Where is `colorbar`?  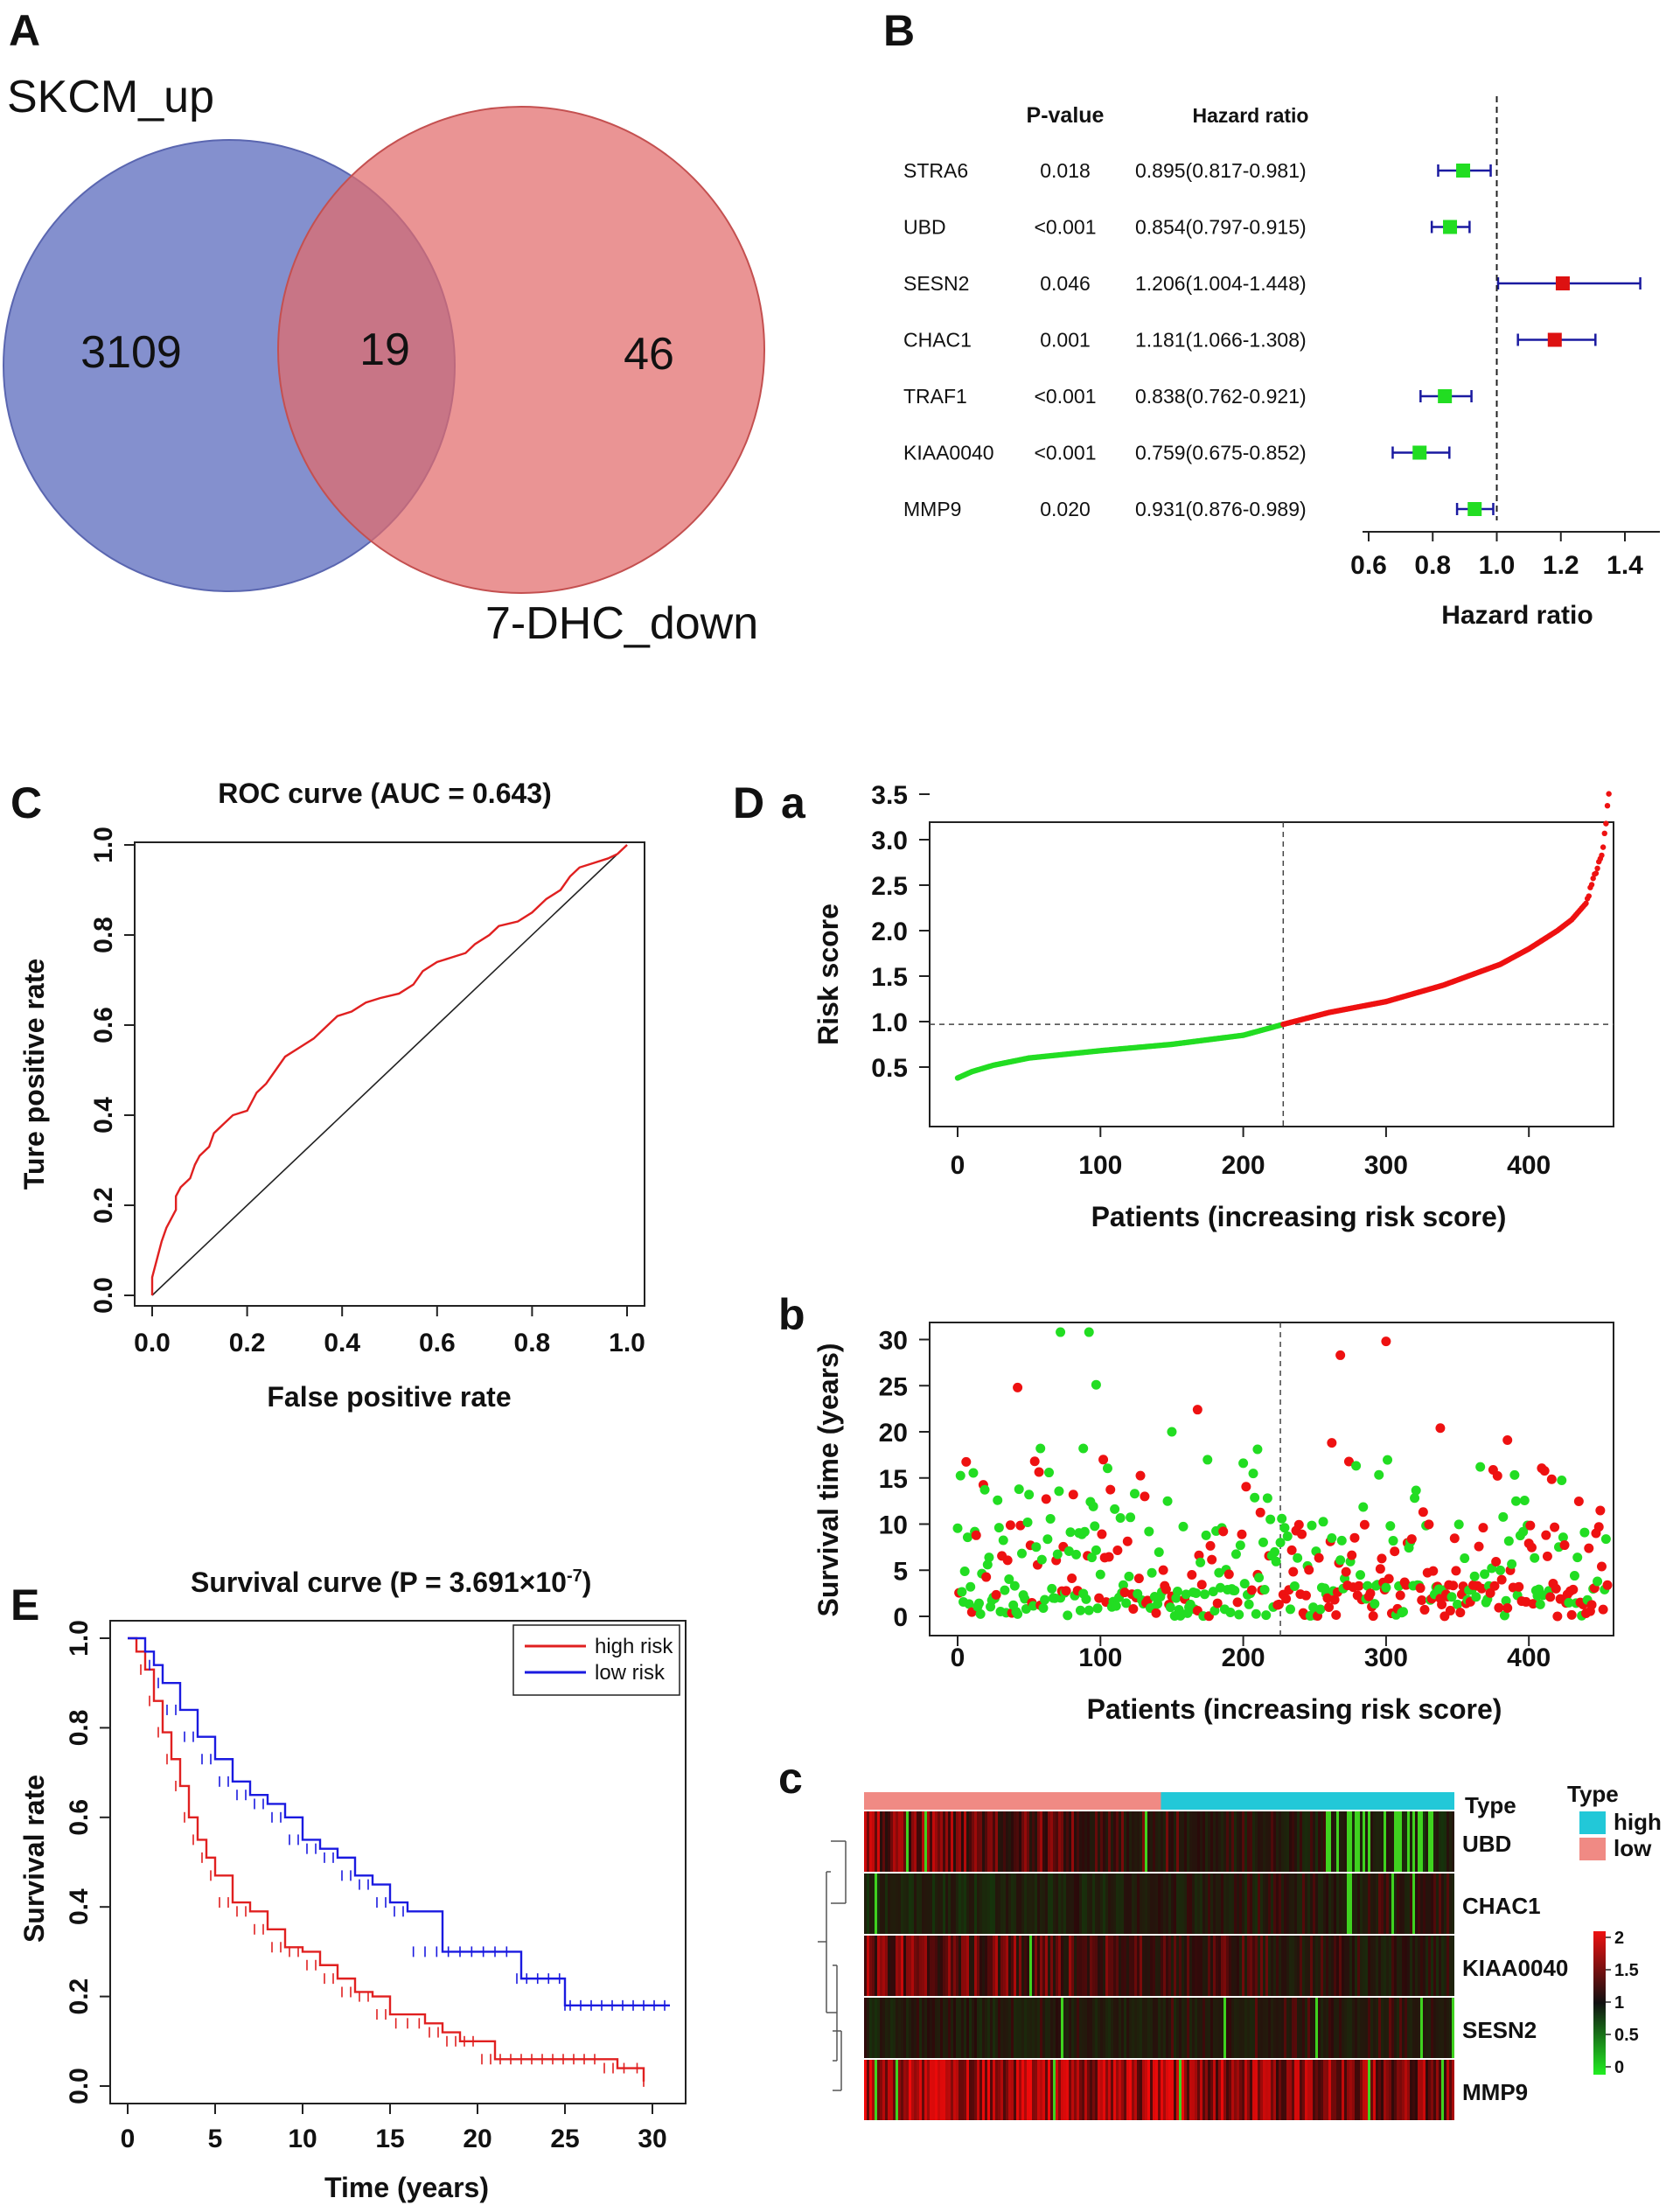 colorbar is located at coordinates (1600, 2003).